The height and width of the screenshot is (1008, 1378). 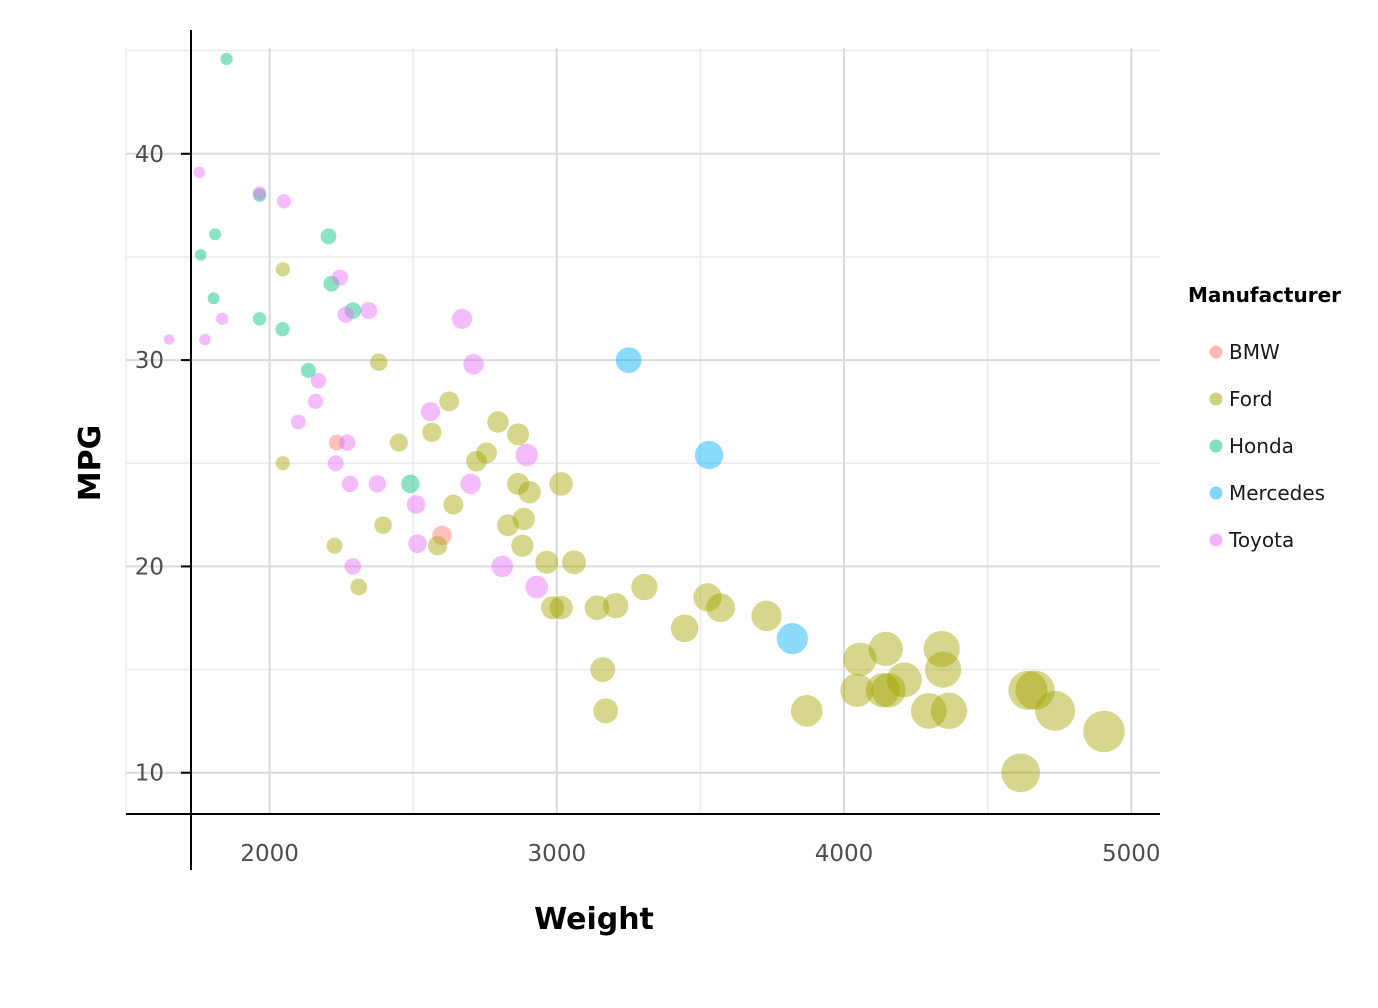 I want to click on legend-items: BMW Ford Honda Mercedes Toyota, so click(x=1267, y=446).